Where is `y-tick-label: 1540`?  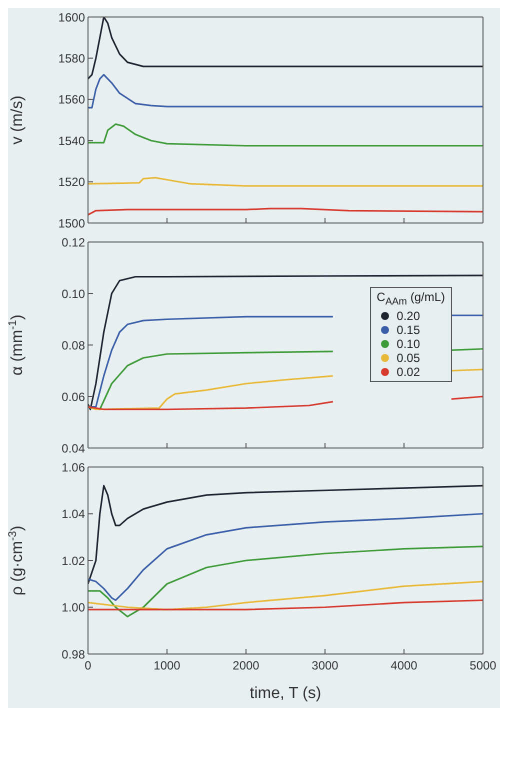
y-tick-label: 1540 is located at coordinates (72, 141).